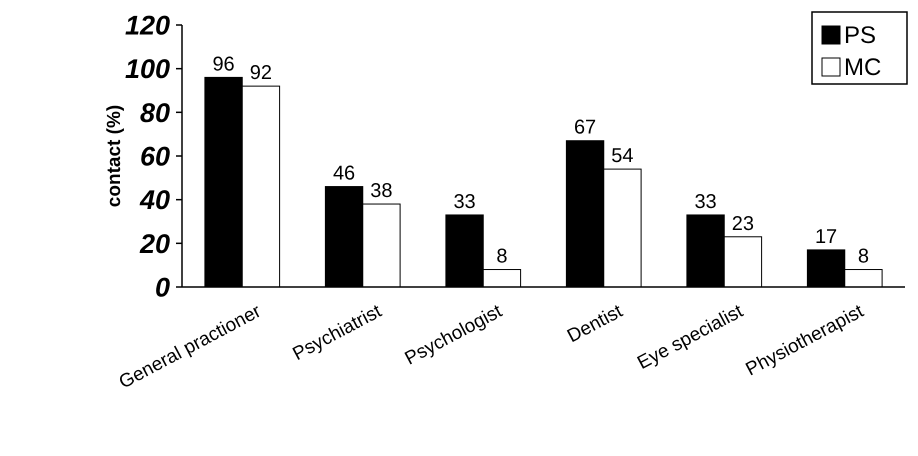 The width and height of the screenshot is (918, 456). I want to click on y-tick-label: 40, so click(154, 200).